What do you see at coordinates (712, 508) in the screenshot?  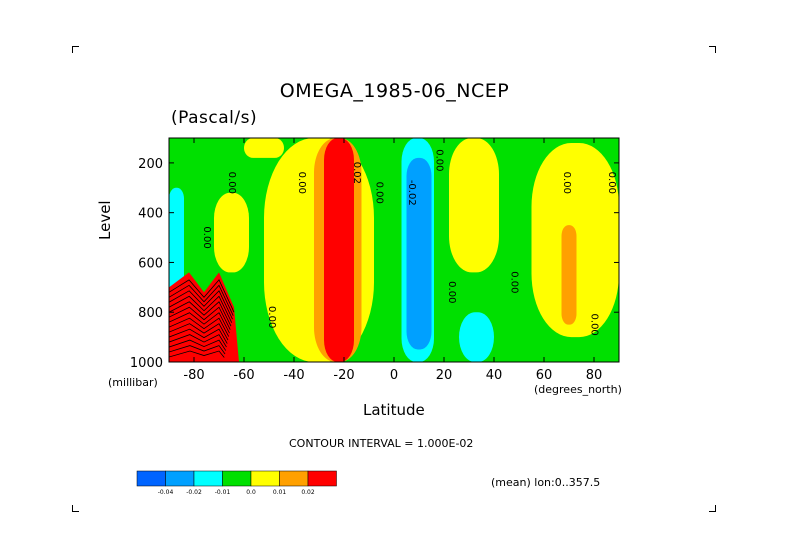 I see `corner-mark-br` at bounding box center [712, 508].